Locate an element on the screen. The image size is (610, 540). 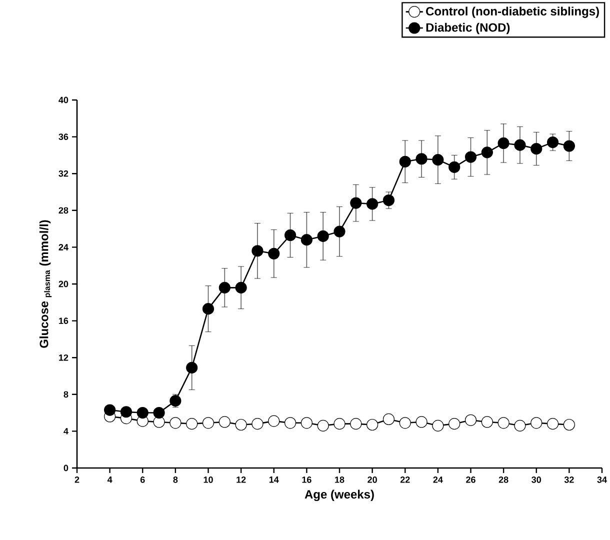
x-tick-label: 14 is located at coordinates (274, 479).